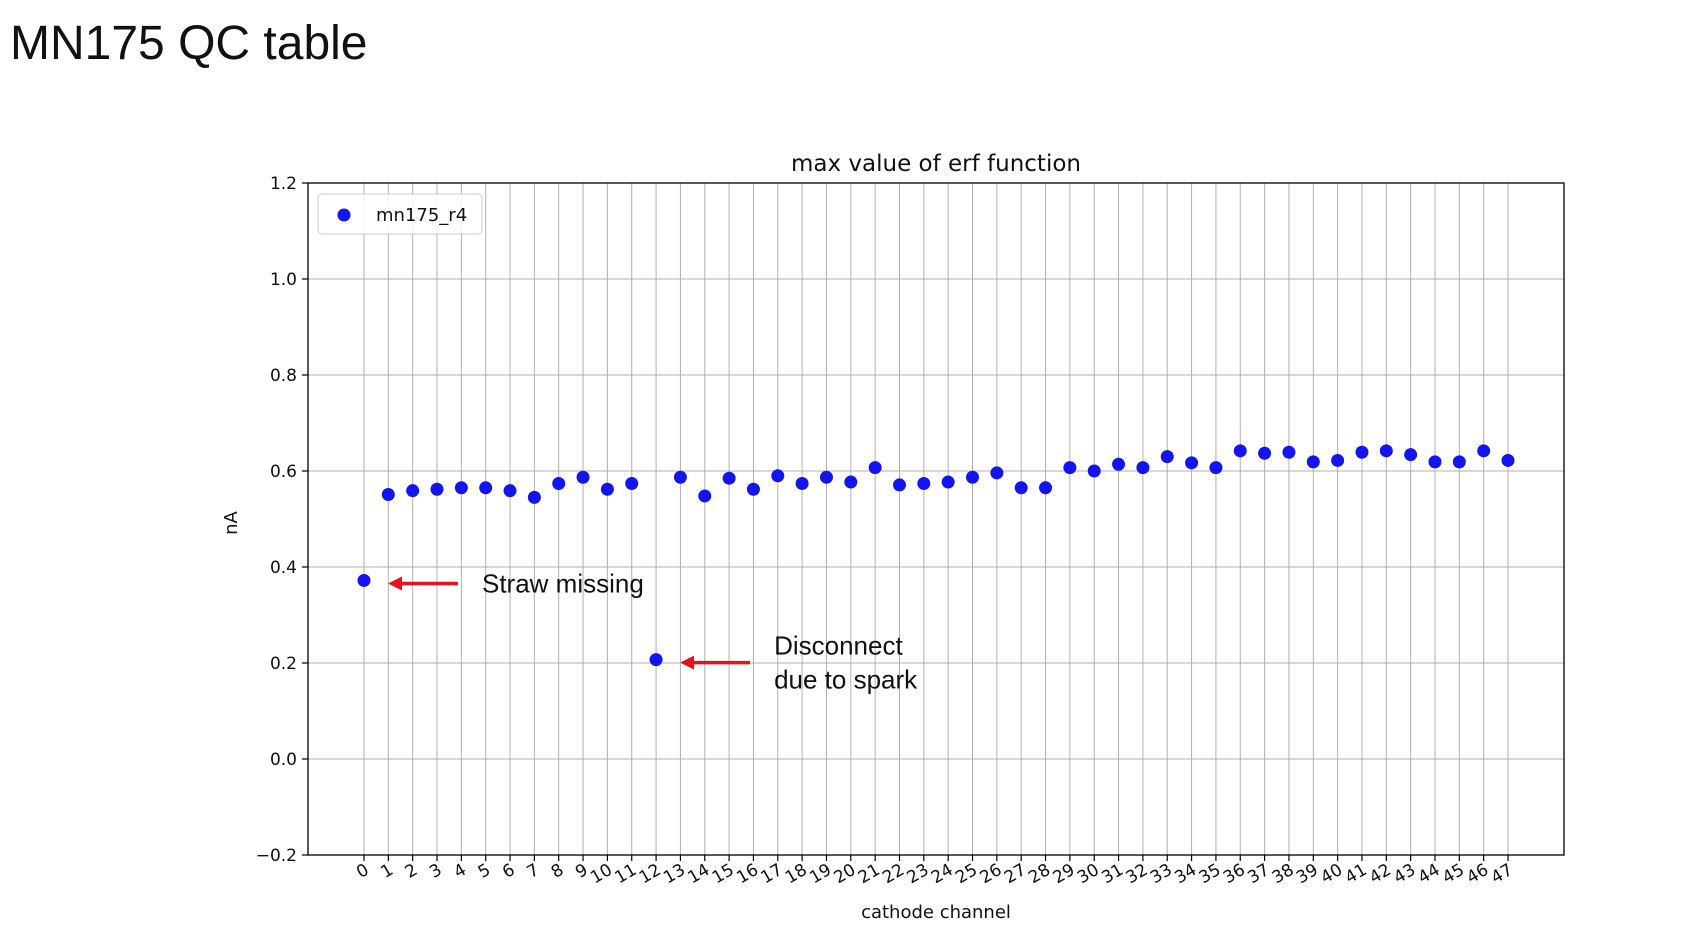 The width and height of the screenshot is (1700, 950). Describe the element at coordinates (283, 664) in the screenshot. I see `y-tick-label: 0.2` at that location.